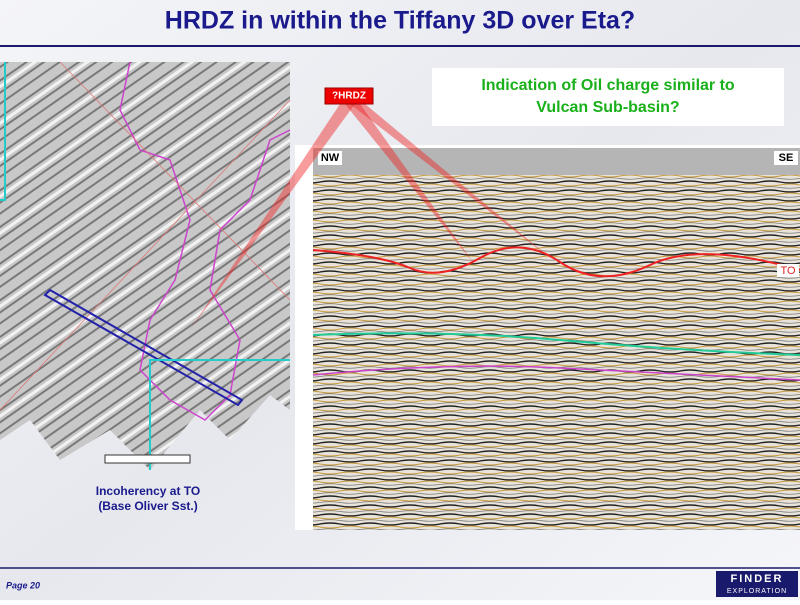 The width and height of the screenshot is (800, 605). I want to click on map-polygon, so click(205, 241).